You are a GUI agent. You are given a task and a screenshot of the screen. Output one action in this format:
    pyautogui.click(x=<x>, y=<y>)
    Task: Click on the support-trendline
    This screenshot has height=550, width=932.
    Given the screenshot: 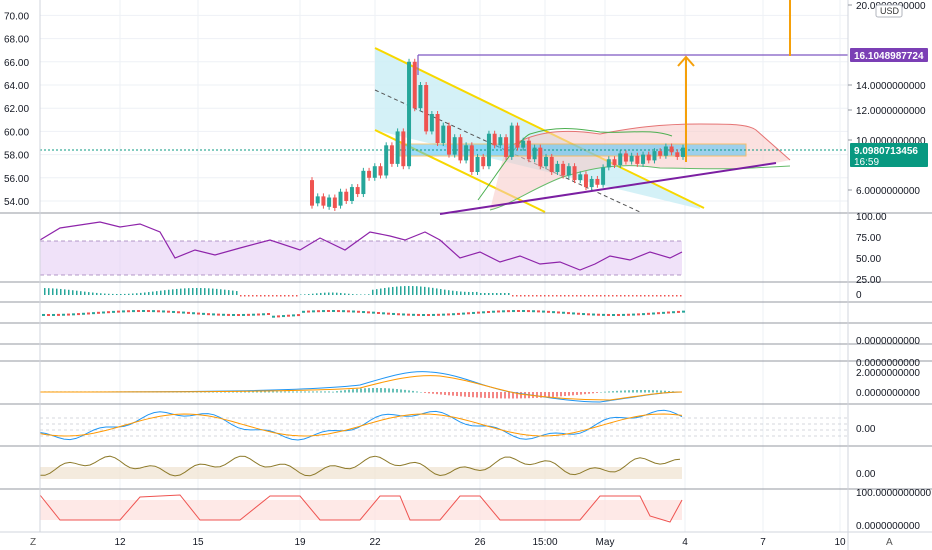 What is the action you would take?
    pyautogui.click(x=608, y=188)
    